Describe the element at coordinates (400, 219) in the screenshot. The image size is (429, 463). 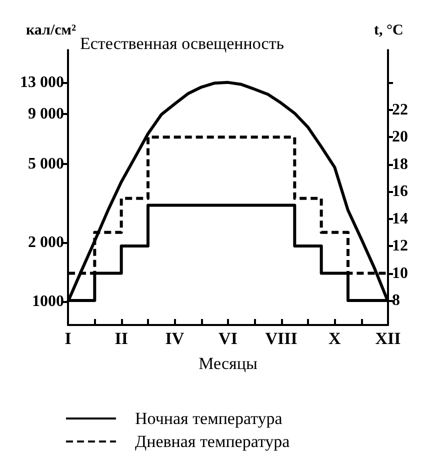
I see `y2-tick-label: 14` at that location.